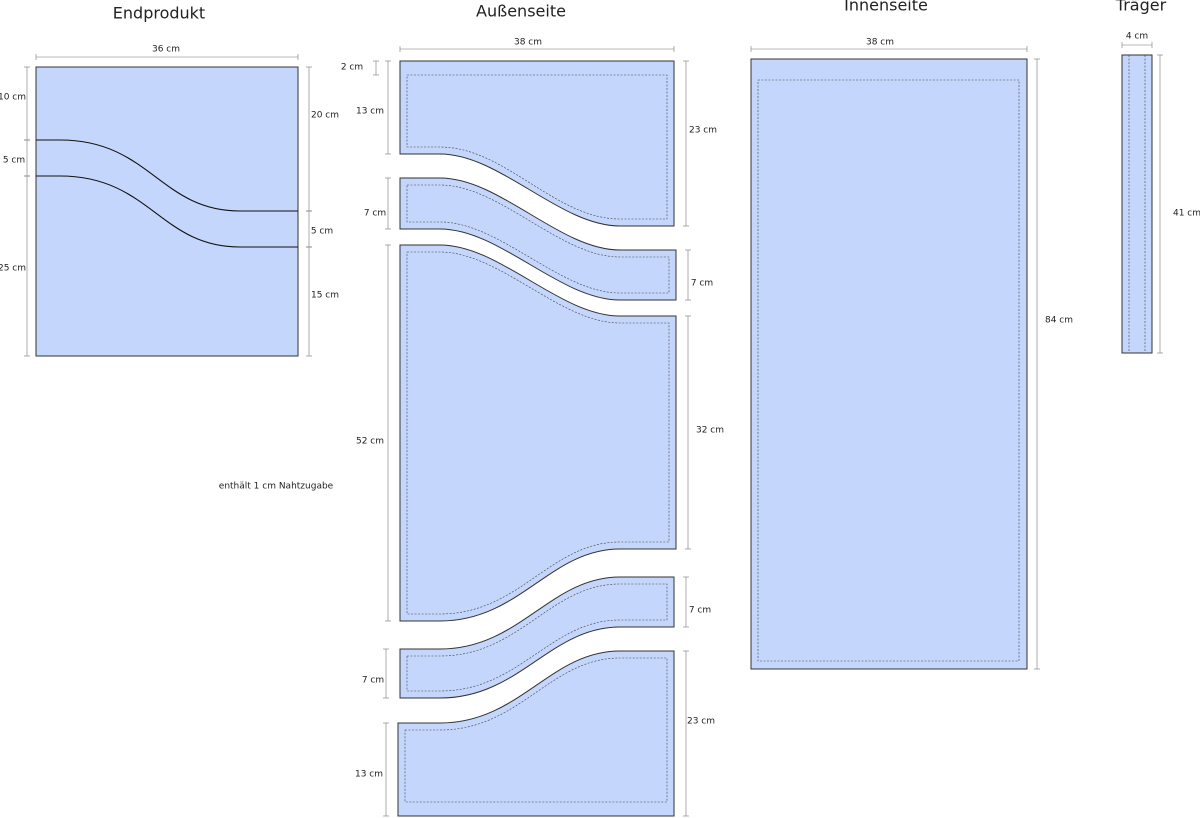  Describe the element at coordinates (352, 68) in the screenshot. I see `dimension-label: 2 cm` at that location.